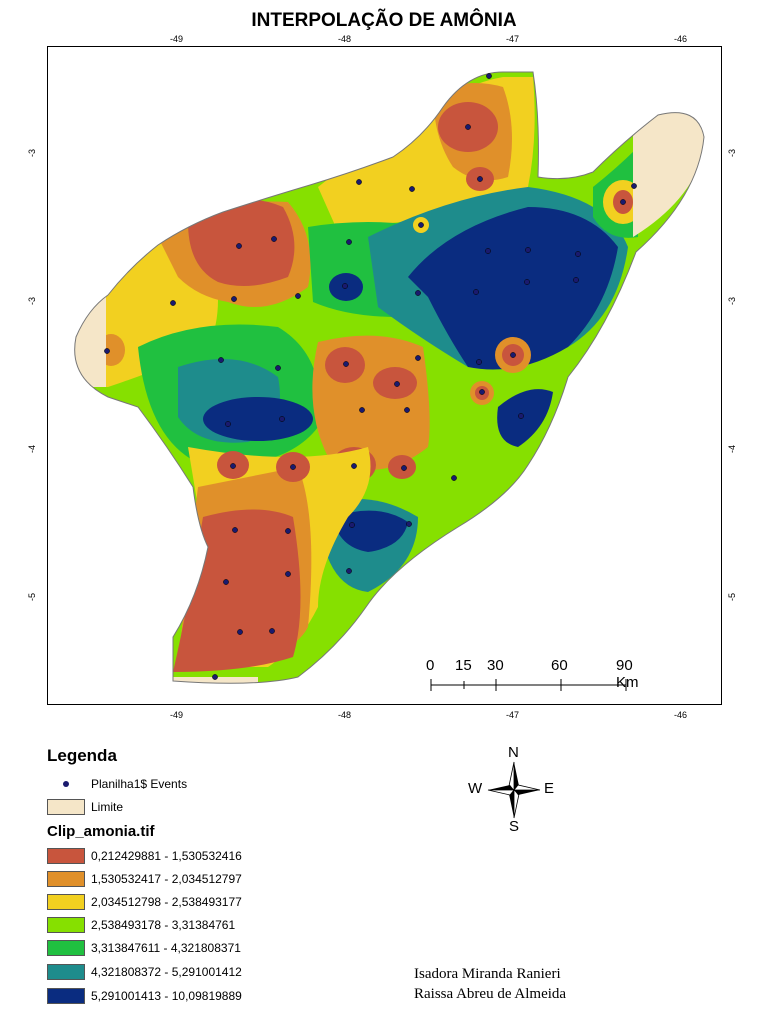  What do you see at coordinates (513, 715) in the screenshot?
I see `x-tick-bottom: -47` at bounding box center [513, 715].